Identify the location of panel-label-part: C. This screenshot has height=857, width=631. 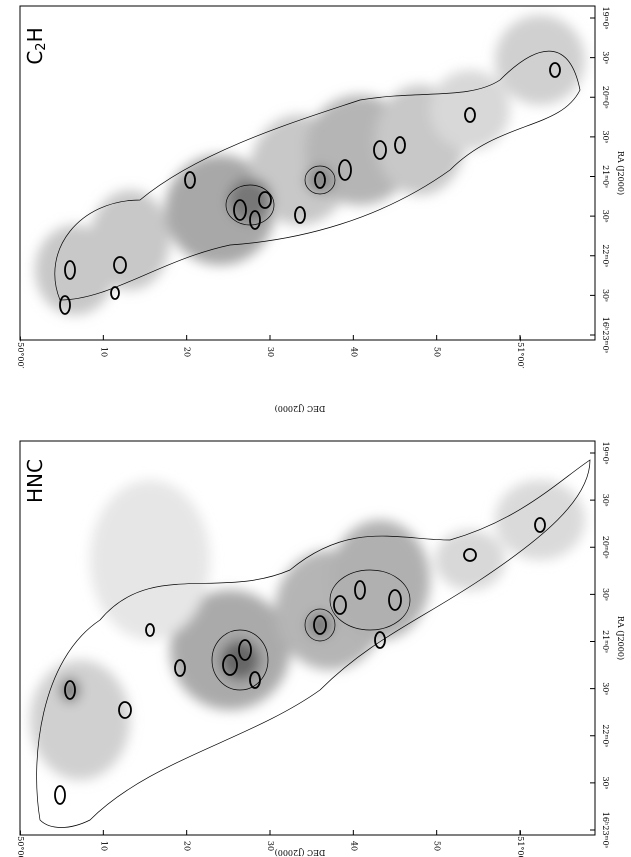
(35, 58).